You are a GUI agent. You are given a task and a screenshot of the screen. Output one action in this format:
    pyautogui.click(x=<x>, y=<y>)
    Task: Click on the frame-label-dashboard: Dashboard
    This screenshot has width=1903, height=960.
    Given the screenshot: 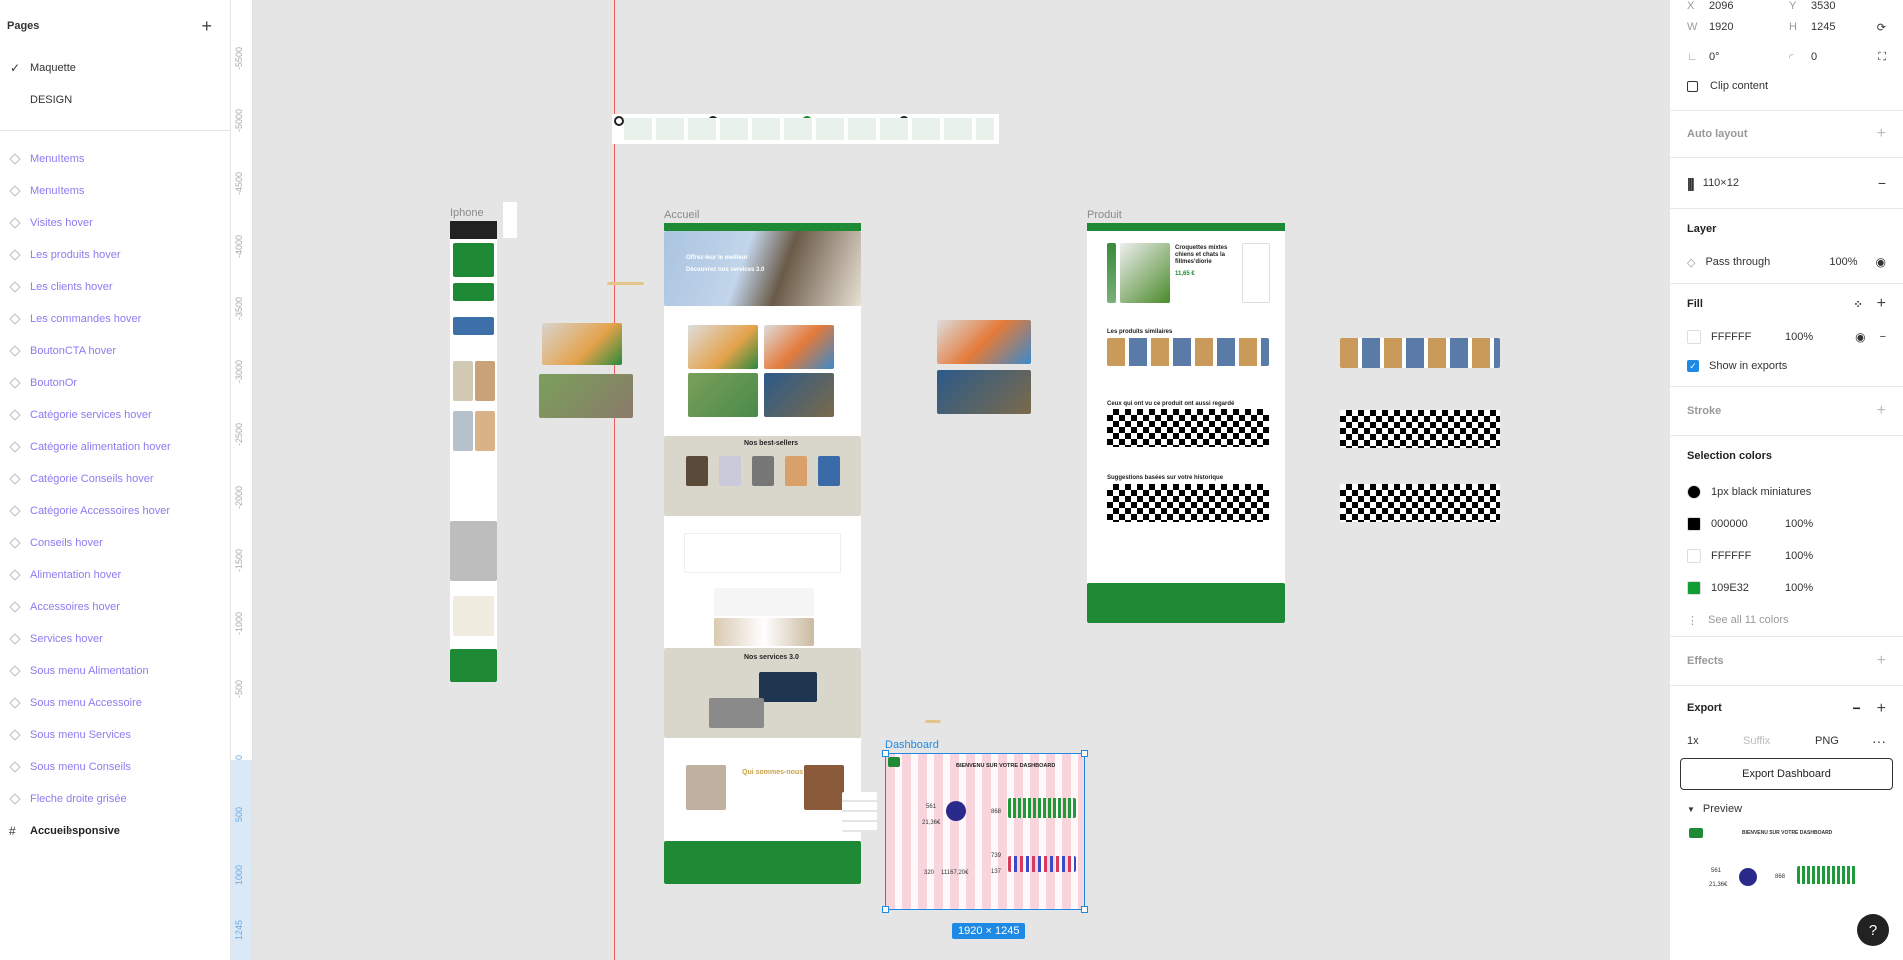 What is the action you would take?
    pyautogui.click(x=912, y=745)
    